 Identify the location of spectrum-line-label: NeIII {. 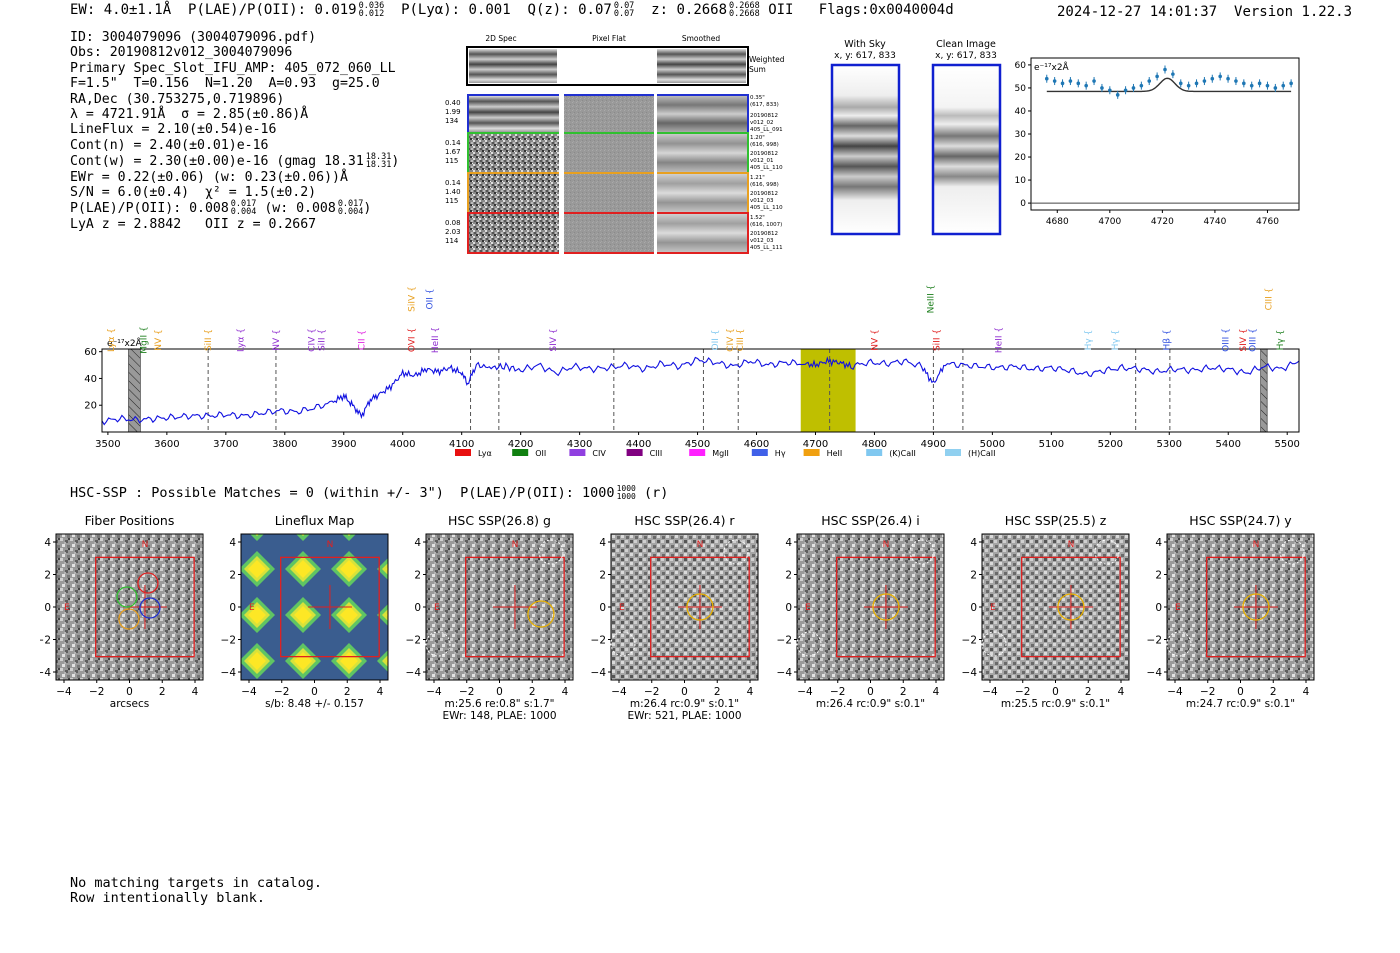
(931, 299).